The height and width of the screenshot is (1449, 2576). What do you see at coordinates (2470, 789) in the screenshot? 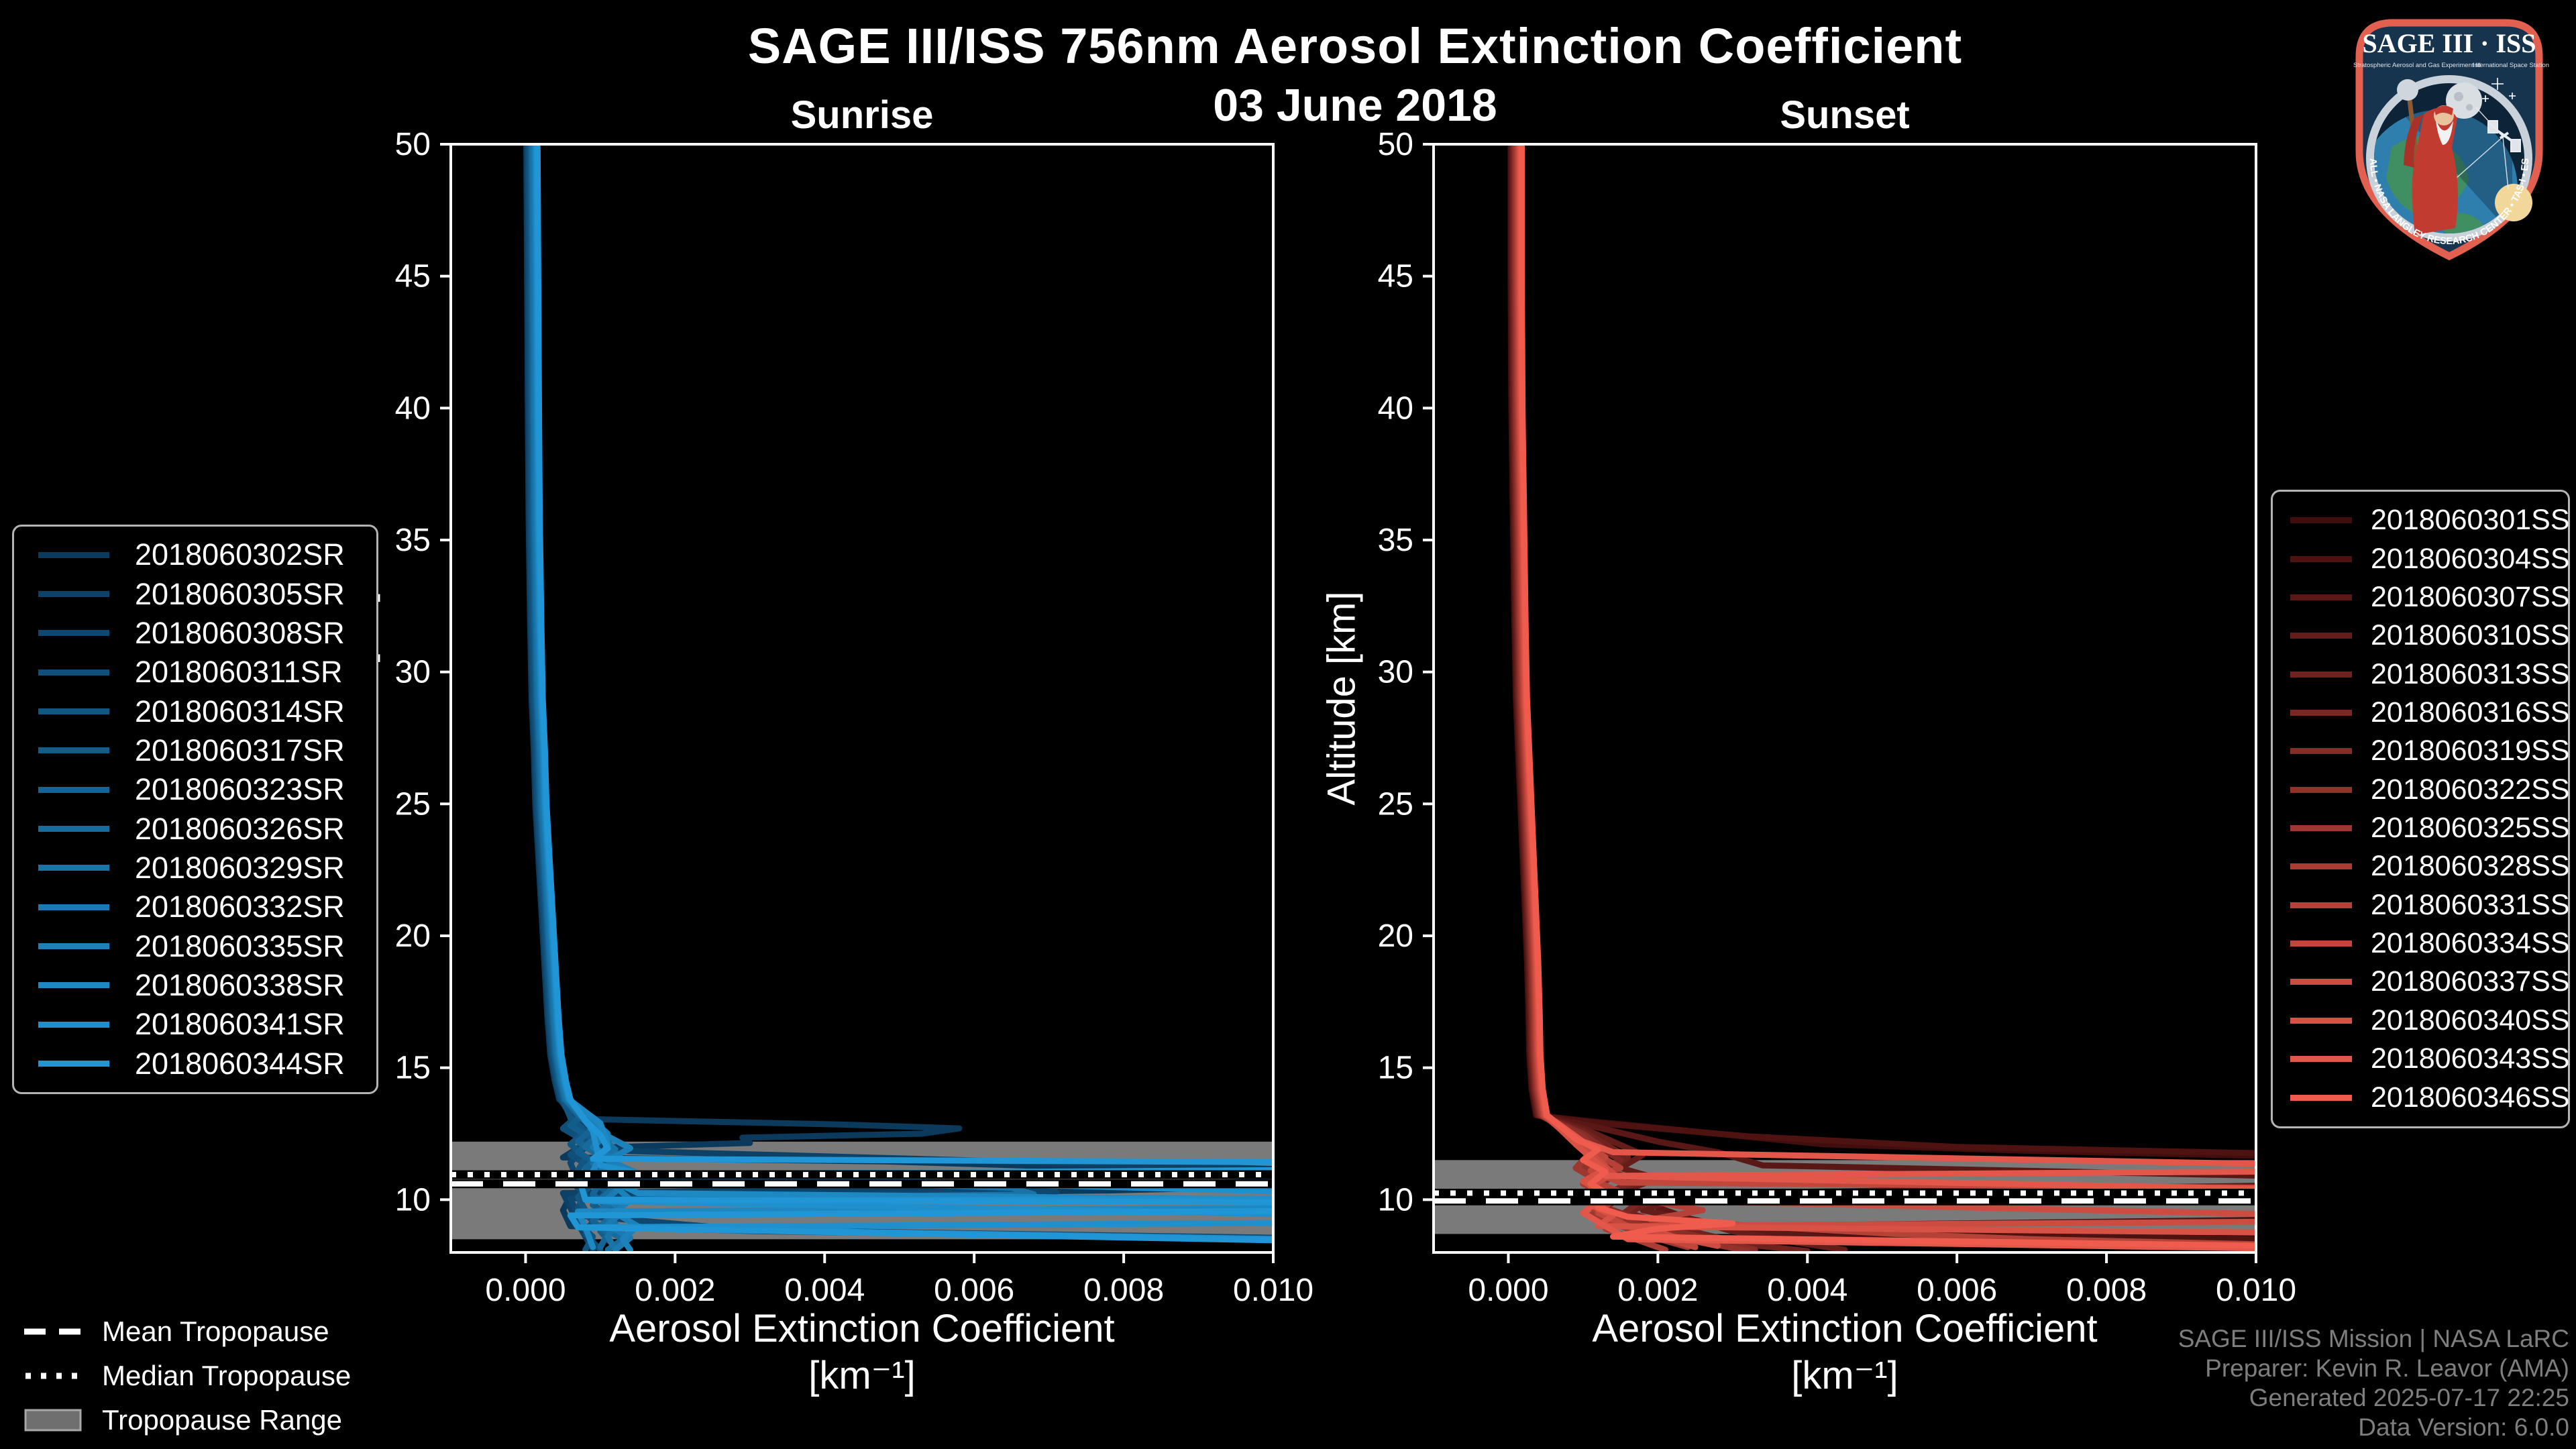
I see `legend-label: 2018060322SS` at bounding box center [2470, 789].